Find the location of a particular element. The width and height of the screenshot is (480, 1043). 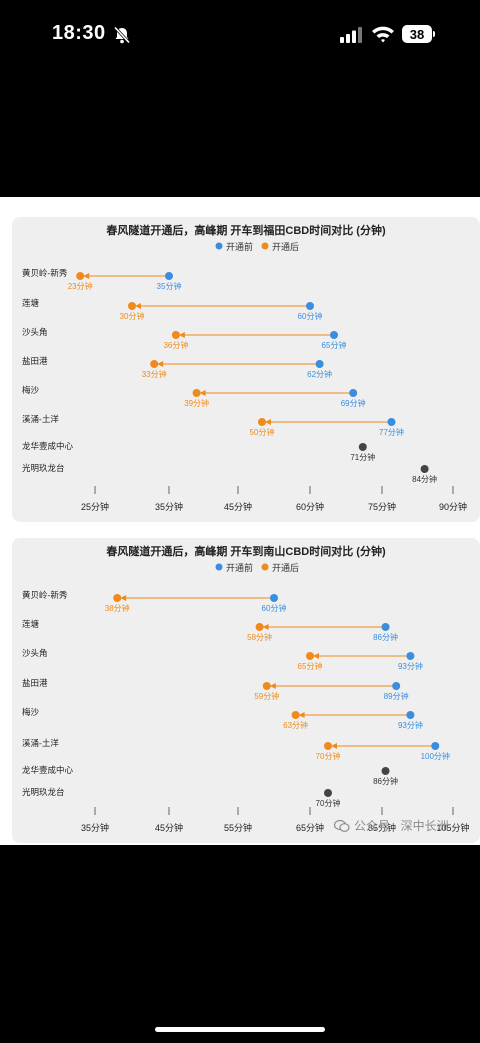

category-label: 沙头角 is located at coordinates (35, 653).